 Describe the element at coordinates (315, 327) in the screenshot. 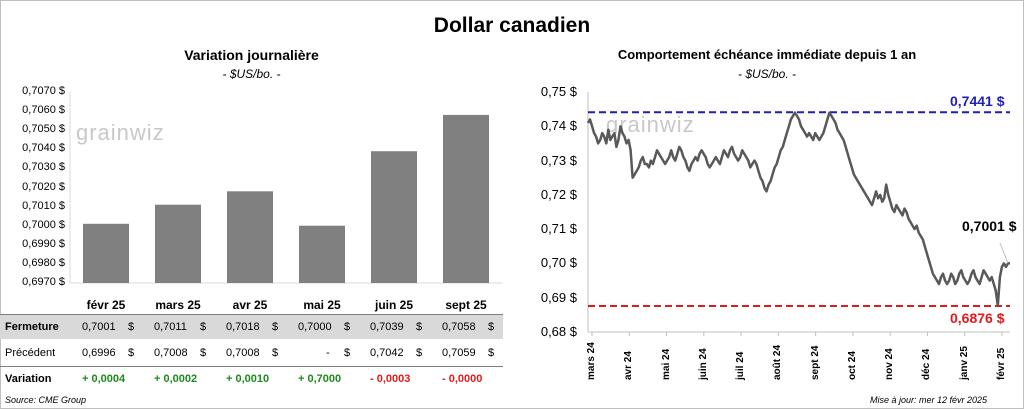

I see `table-cell-fermeture: 0,7000` at that location.